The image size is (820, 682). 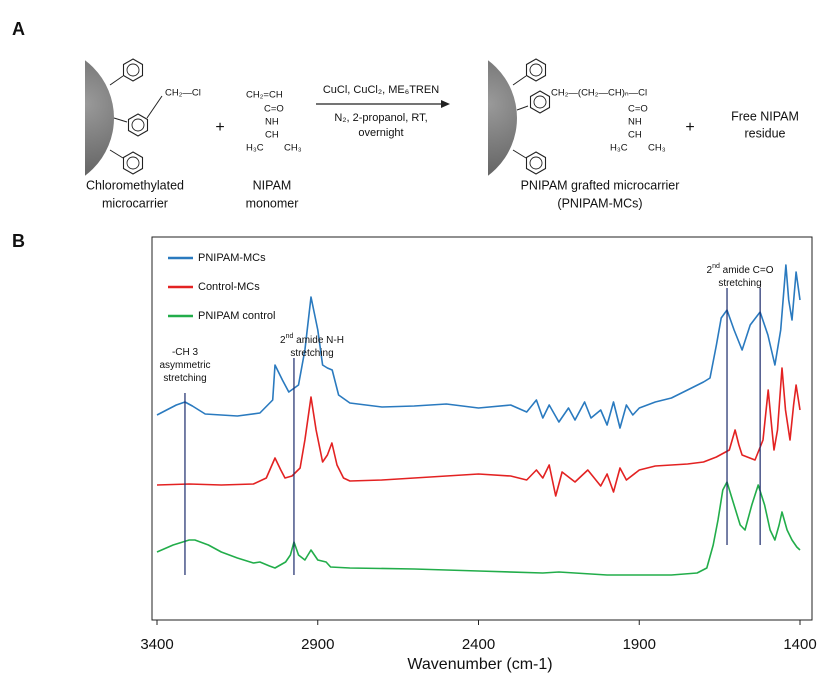 I want to click on legend-label: Control-MCs, so click(x=229, y=287).